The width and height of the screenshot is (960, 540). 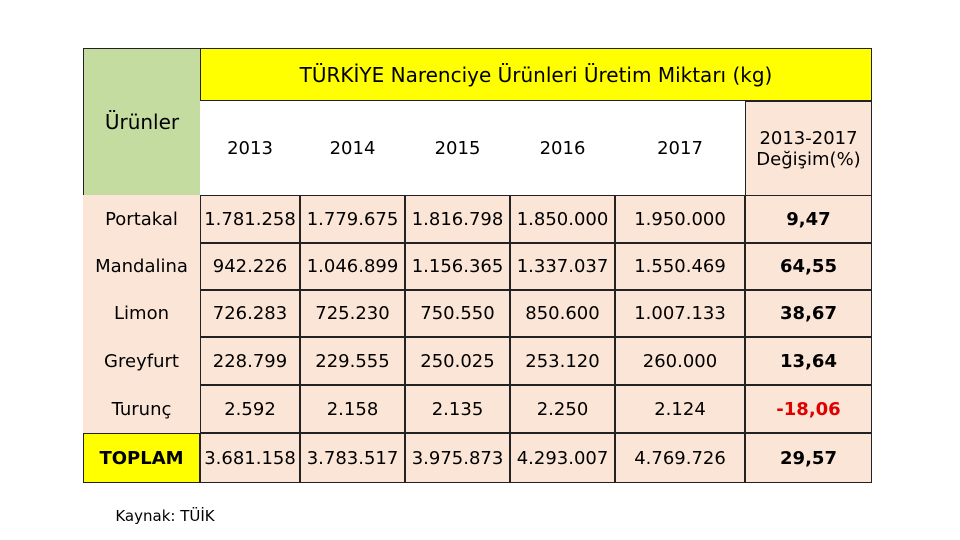 I want to click on row-label: Turunç, so click(x=141, y=409).